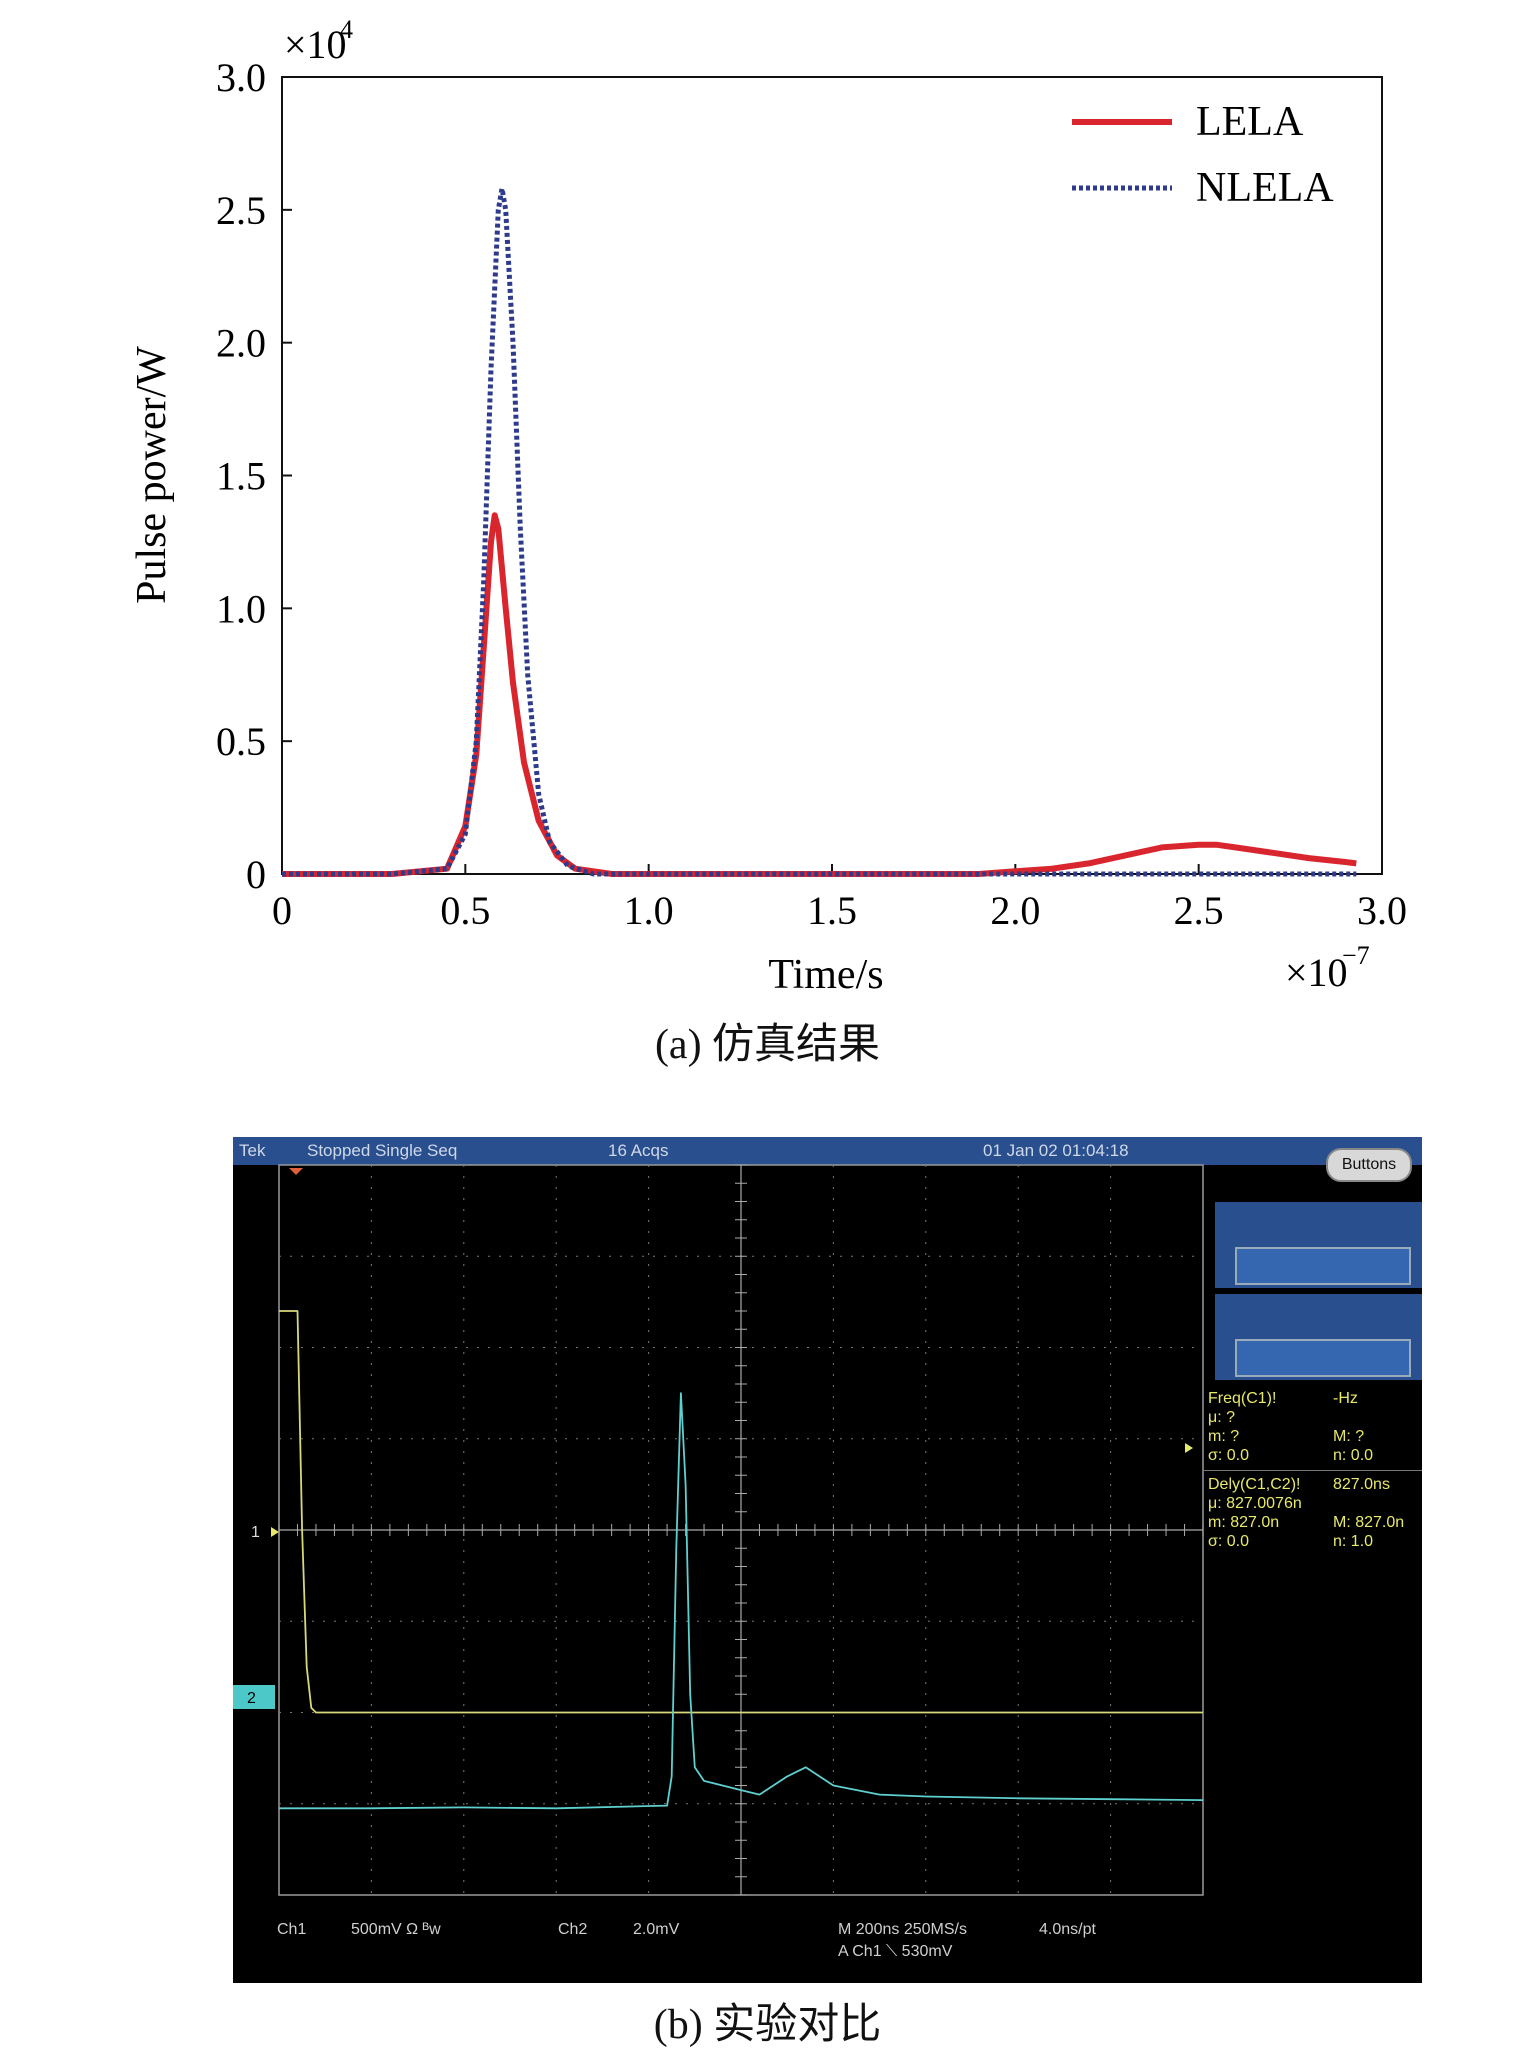 The height and width of the screenshot is (2051, 1535). I want to click on ch2-marker: 2, so click(251, 1698).